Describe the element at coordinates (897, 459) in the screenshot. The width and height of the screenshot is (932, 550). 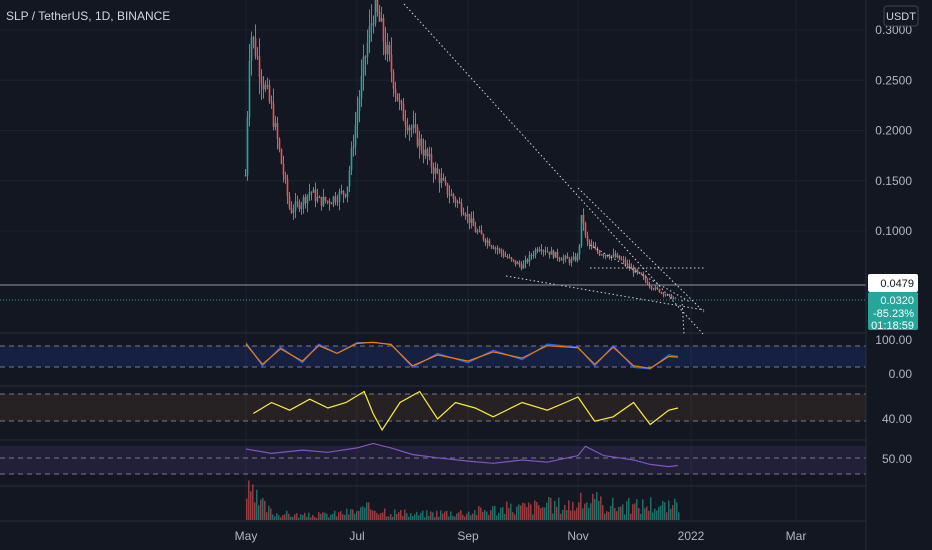
I see `osc3-tick-label: 50.00` at that location.